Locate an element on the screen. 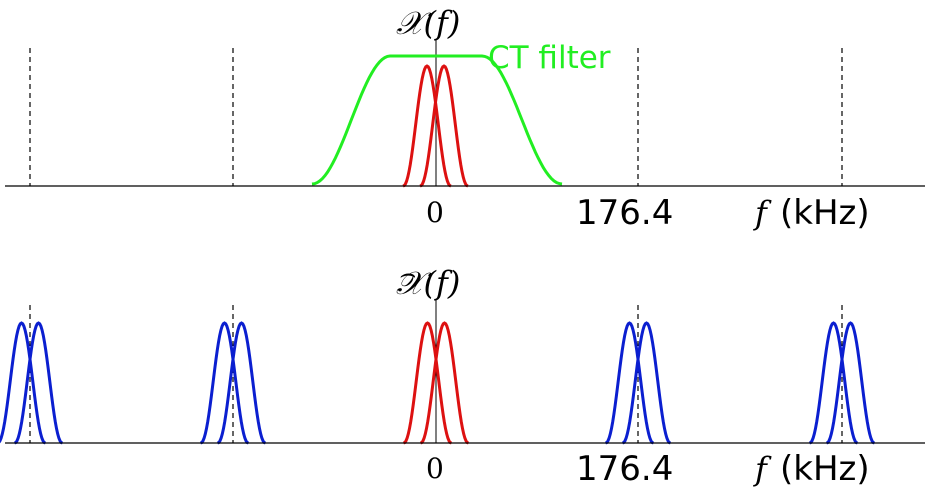  bottom-tick-zero-label: 0 is located at coordinates (435, 468).